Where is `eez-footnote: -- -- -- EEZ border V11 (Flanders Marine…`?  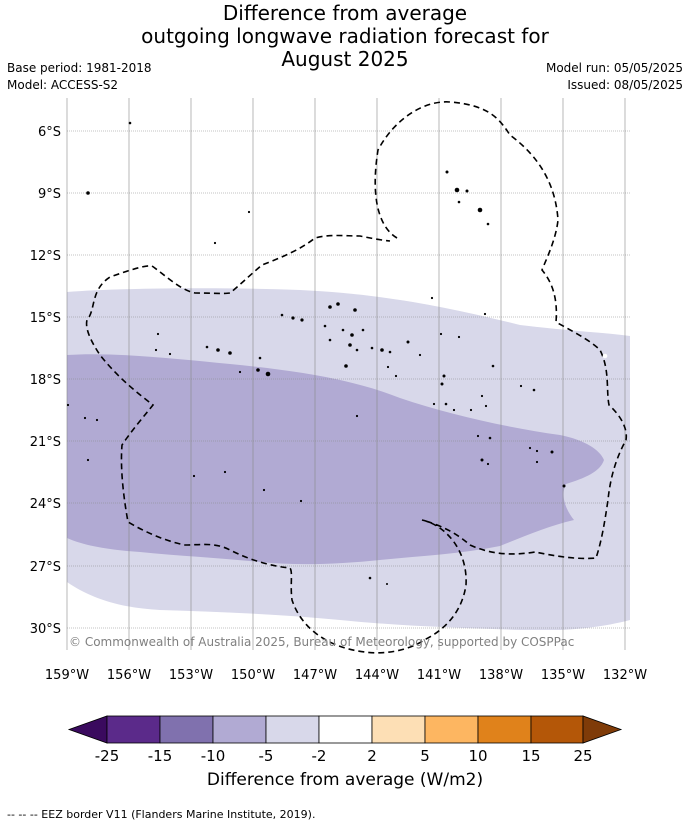 eez-footnote: -- -- -- EEZ border V11 (Flanders Marine… is located at coordinates (161, 814).